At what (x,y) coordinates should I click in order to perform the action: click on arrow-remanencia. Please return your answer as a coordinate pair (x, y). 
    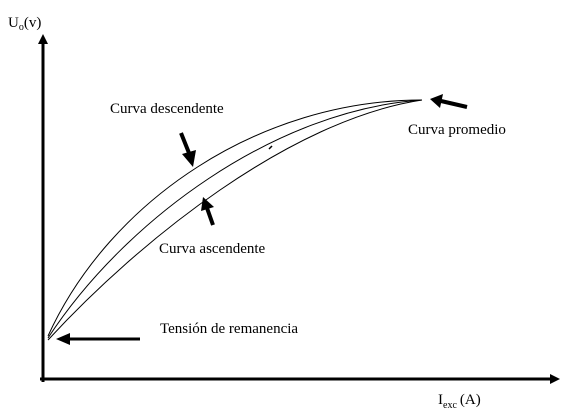
    Looking at the image, I should click on (98, 339).